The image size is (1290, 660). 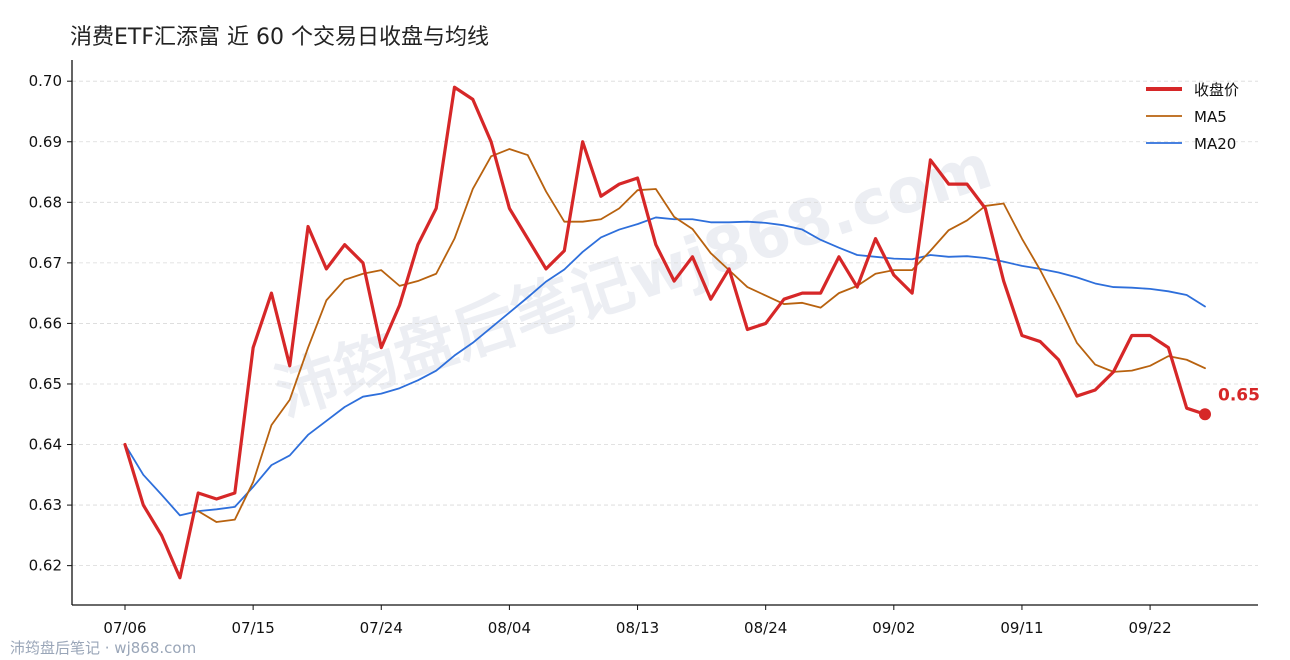 What do you see at coordinates (381, 628) in the screenshot?
I see `x-tick-label: 07/24` at bounding box center [381, 628].